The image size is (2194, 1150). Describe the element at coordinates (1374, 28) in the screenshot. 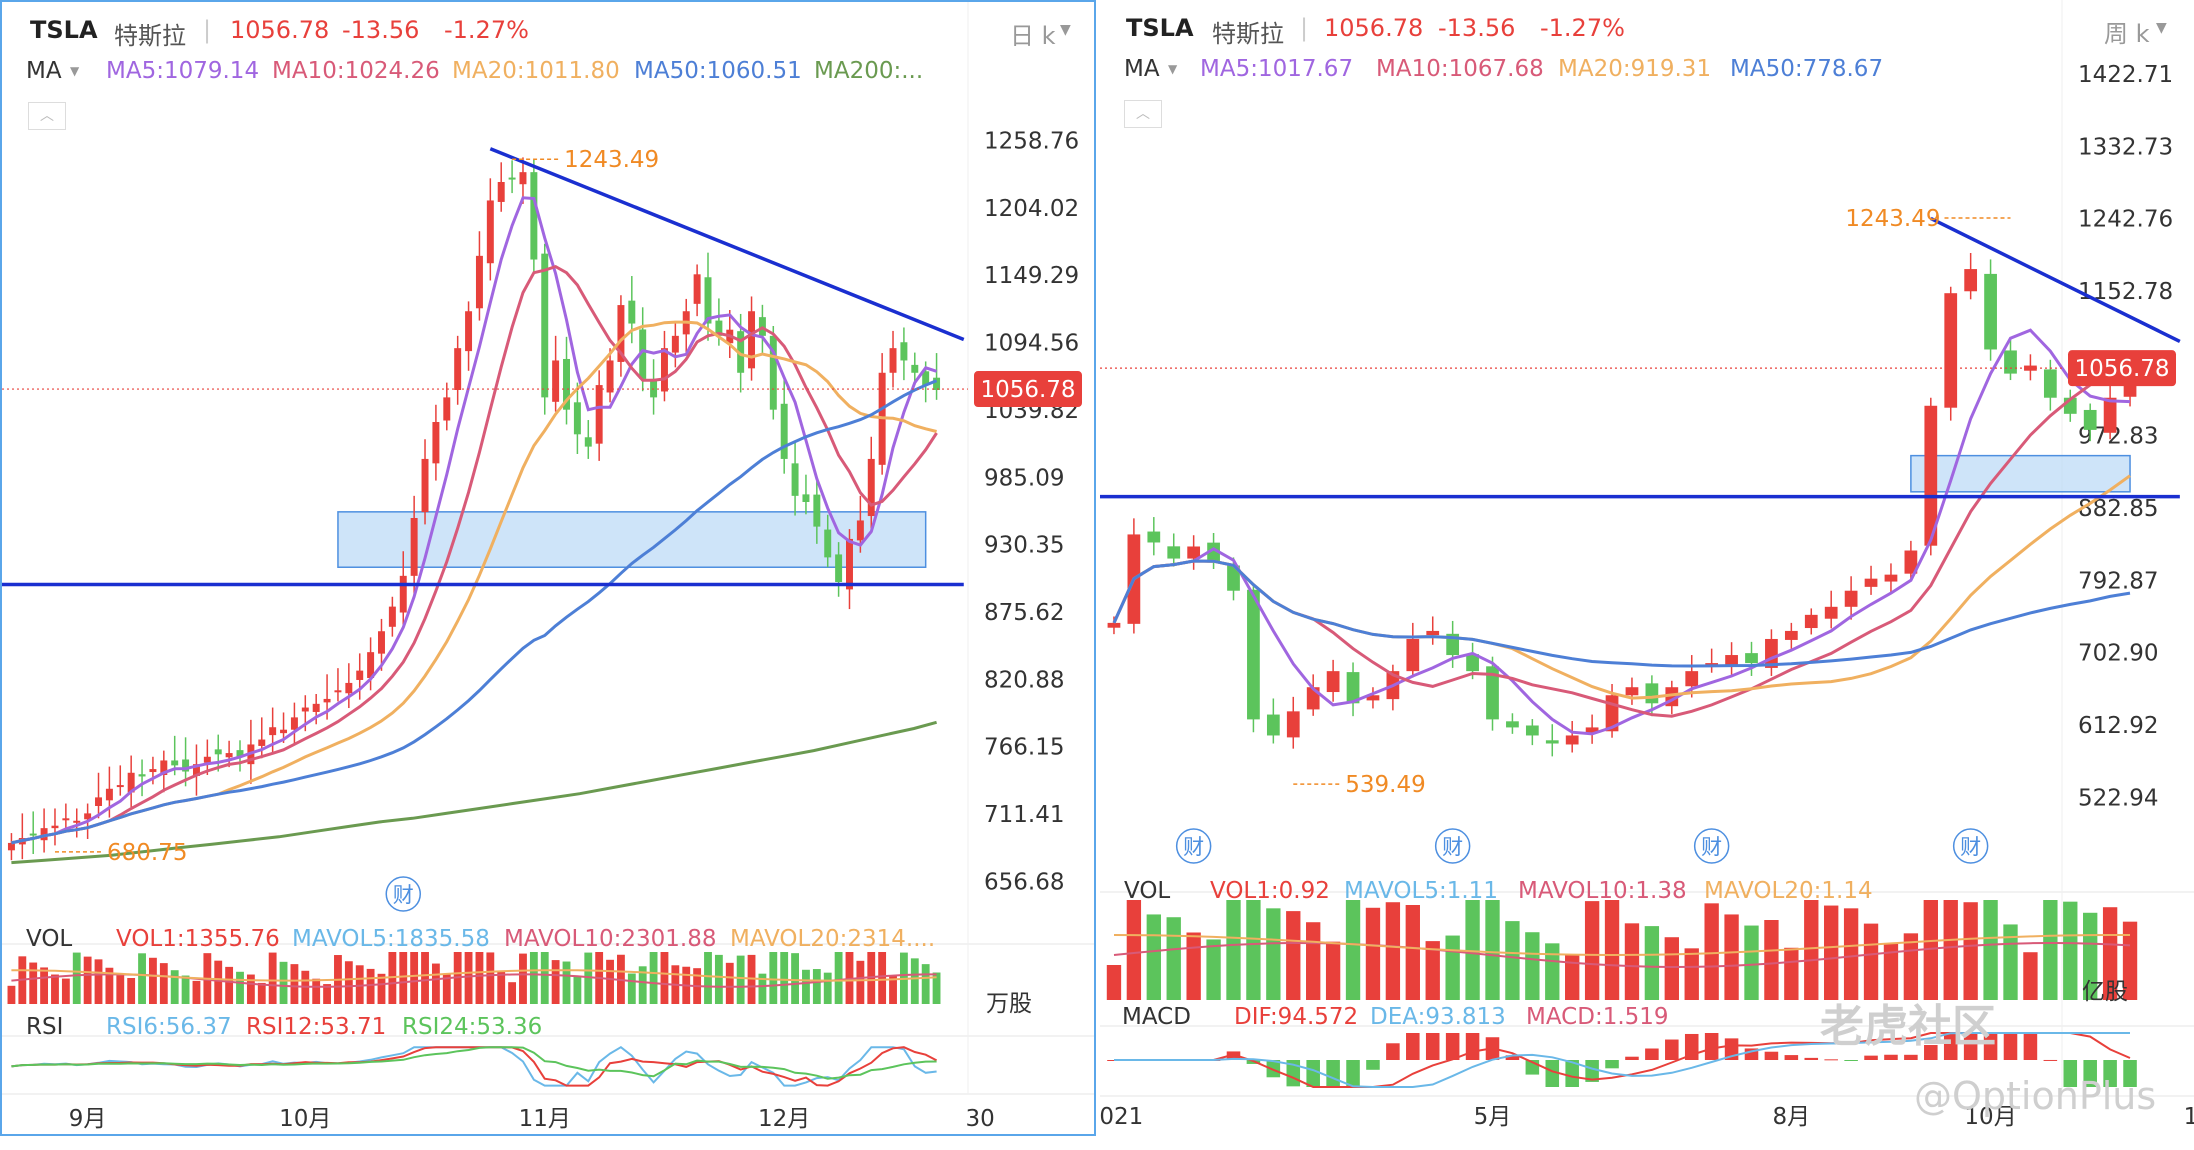

I see `last-price: 1056.78` at that location.